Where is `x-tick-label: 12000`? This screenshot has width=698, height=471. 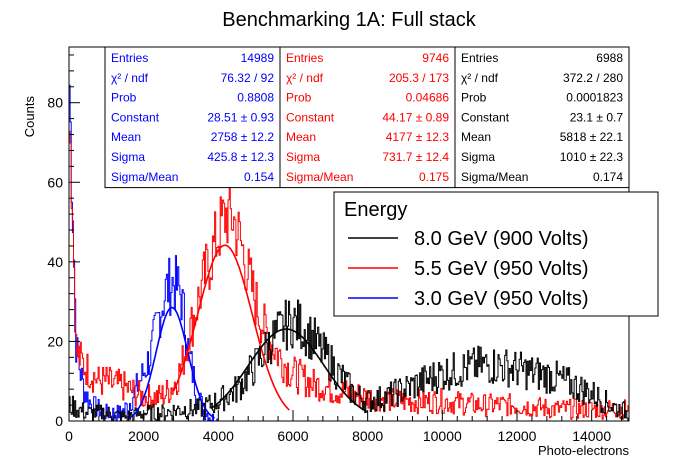 x-tick-label: 12000 is located at coordinates (517, 436).